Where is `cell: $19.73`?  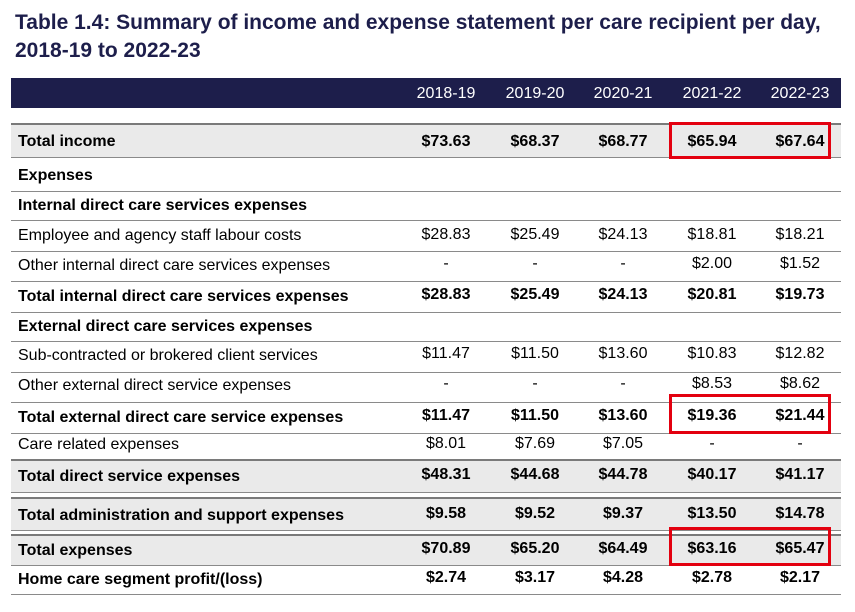
cell: $19.73 is located at coordinates (800, 294).